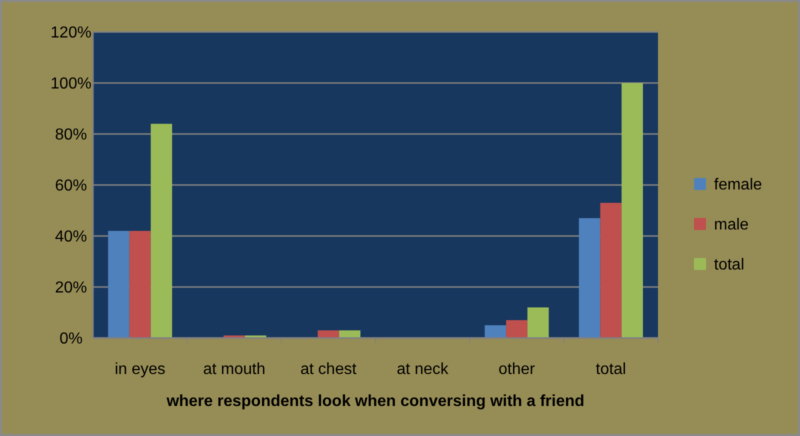  I want to click on y-tick-label: 120%, so click(71, 33).